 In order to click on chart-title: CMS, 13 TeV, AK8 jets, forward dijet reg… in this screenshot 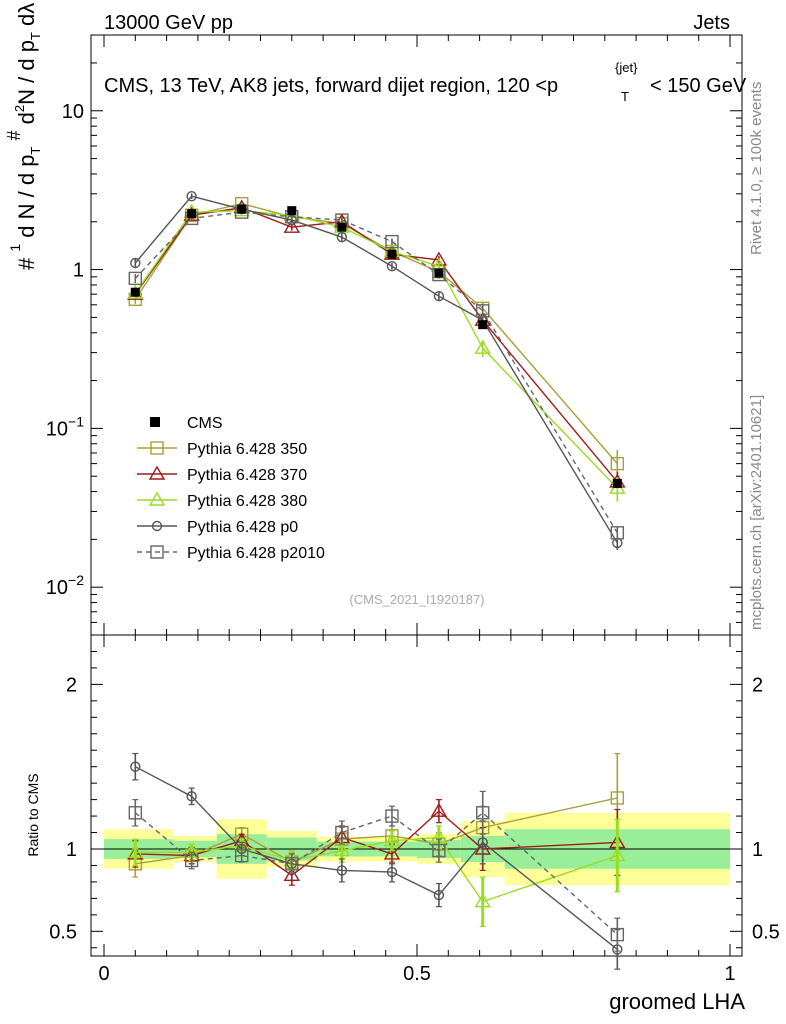, I will do `click(331, 86)`.